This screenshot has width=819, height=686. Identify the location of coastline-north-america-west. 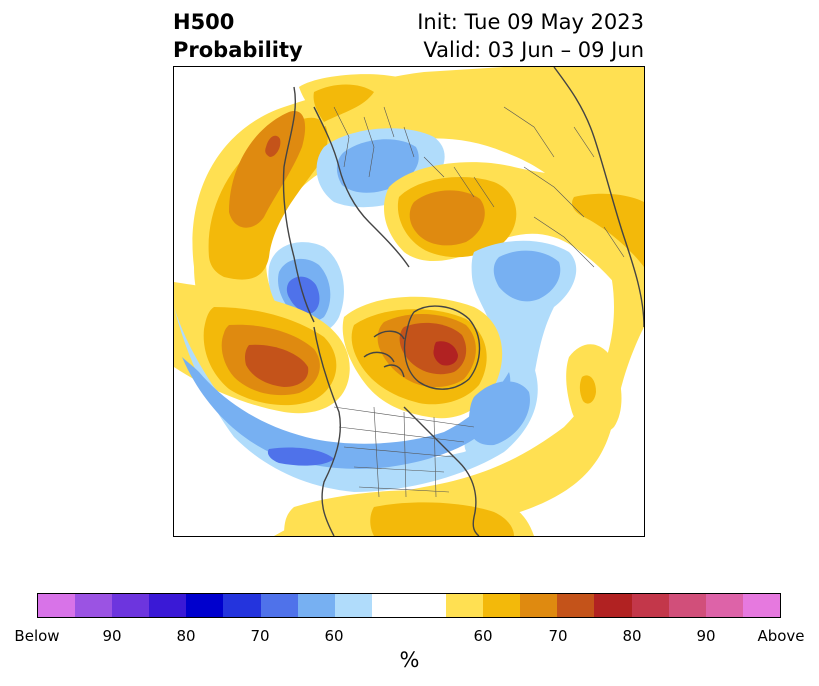
(327, 431).